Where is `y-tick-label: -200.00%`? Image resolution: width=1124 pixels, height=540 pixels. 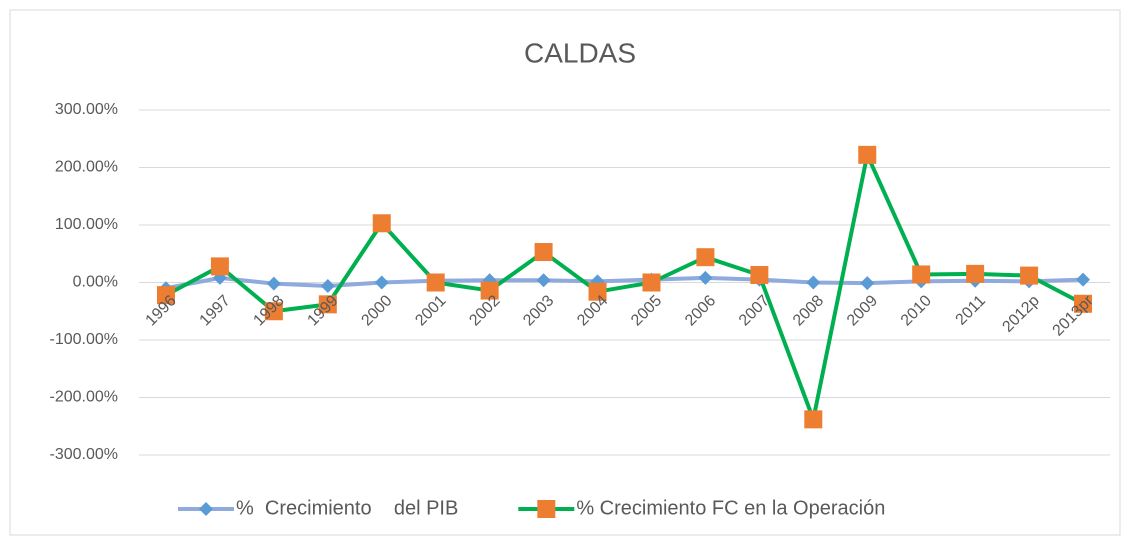 y-tick-label: -200.00% is located at coordinates (84, 397).